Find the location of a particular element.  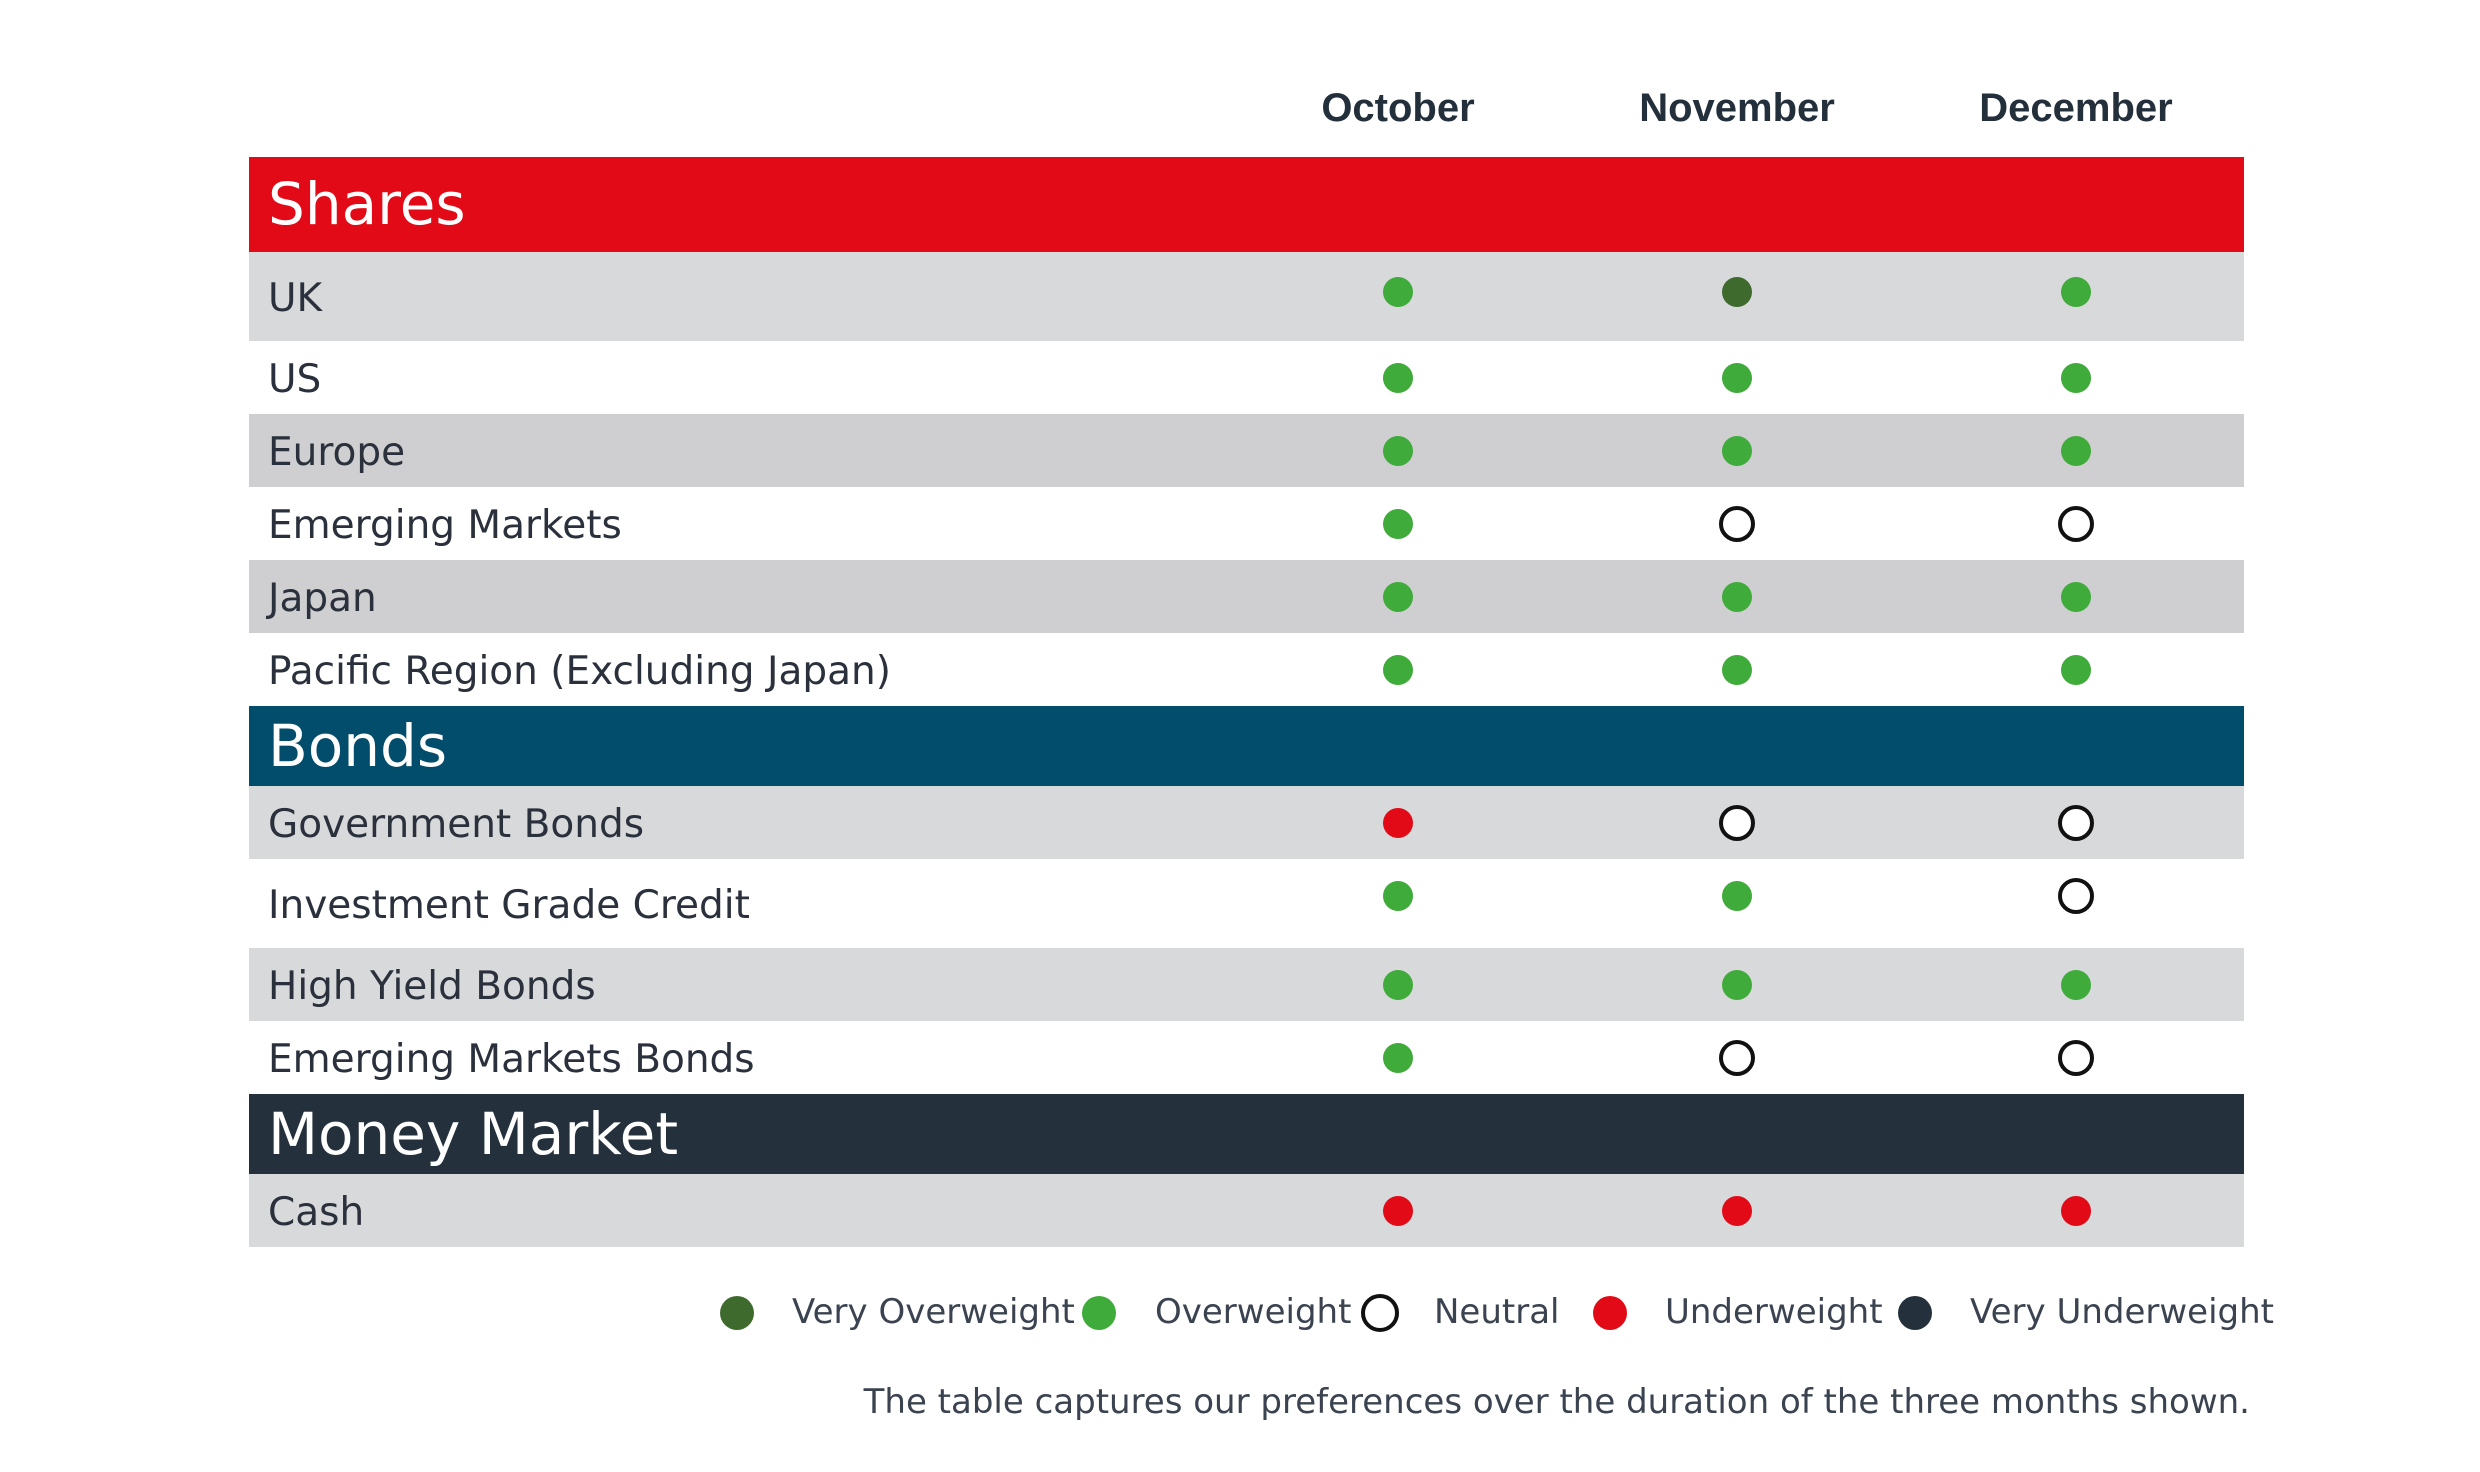

row-label: Pacific Region (Excluding Japan) is located at coordinates (579, 671).